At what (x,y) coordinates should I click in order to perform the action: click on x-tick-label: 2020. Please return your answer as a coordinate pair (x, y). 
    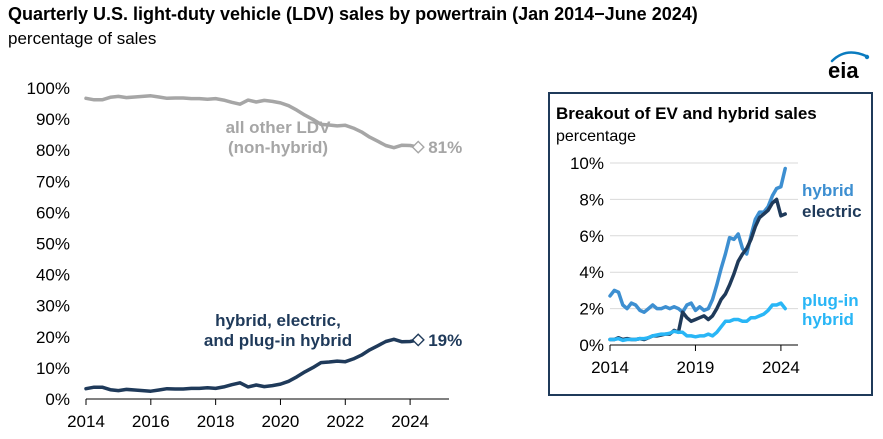
    Looking at the image, I should click on (281, 421).